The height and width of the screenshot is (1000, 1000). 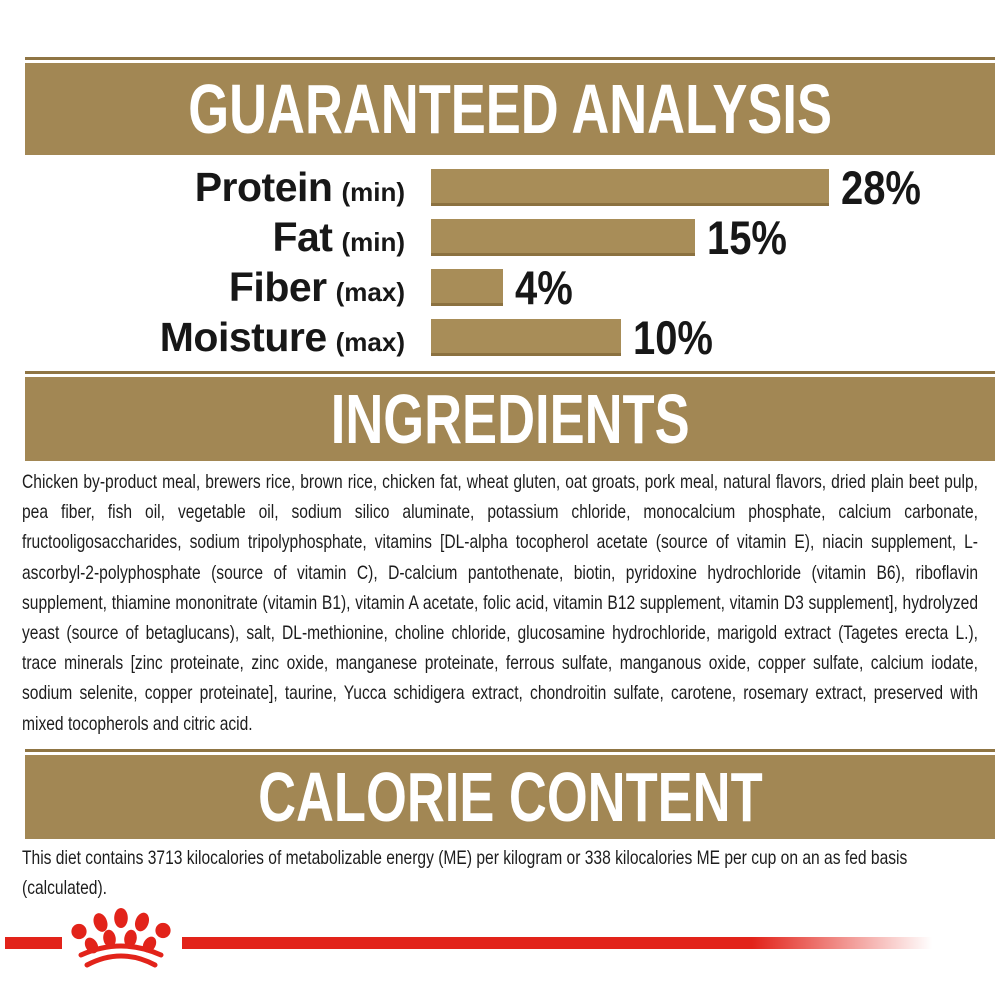 I want to click on guaranteed-analysis-band: GUARANTEED ANALYSIS, so click(x=510, y=109).